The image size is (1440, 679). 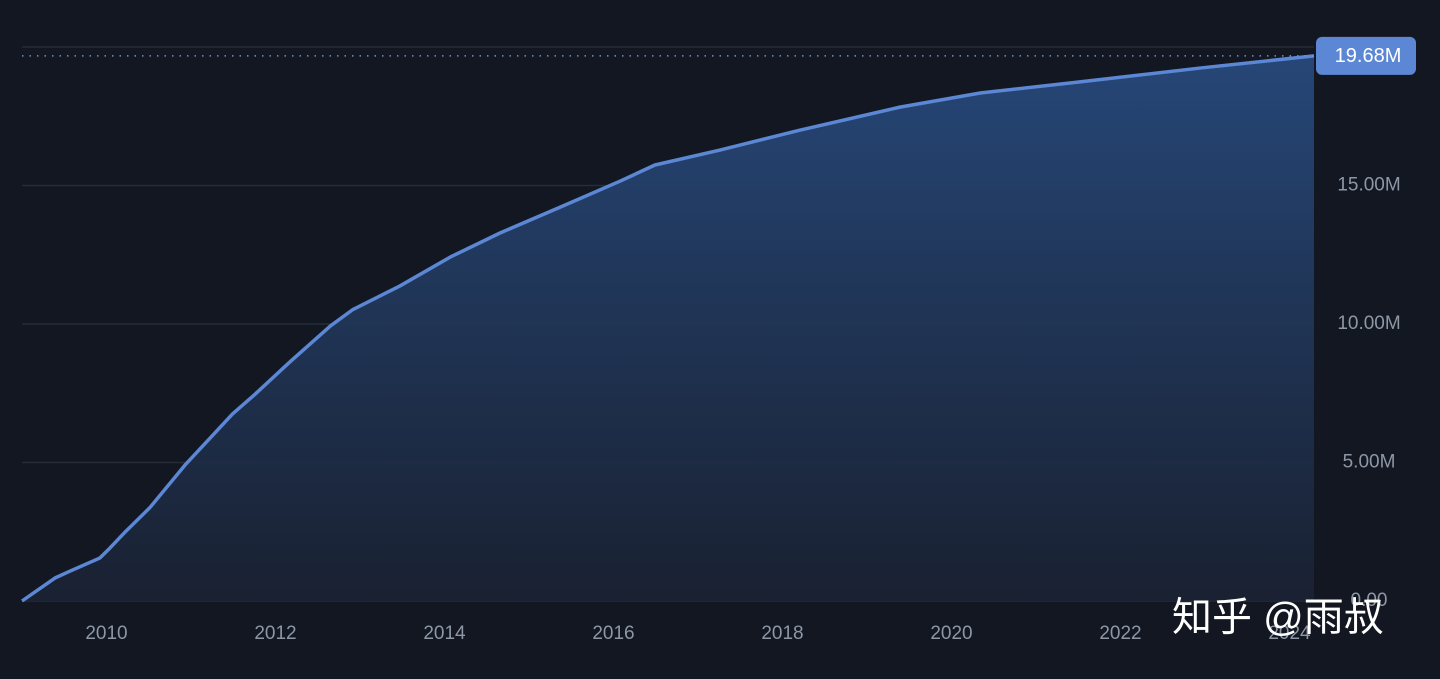 I want to click on x-tick-label: 2024, so click(x=1289, y=633).